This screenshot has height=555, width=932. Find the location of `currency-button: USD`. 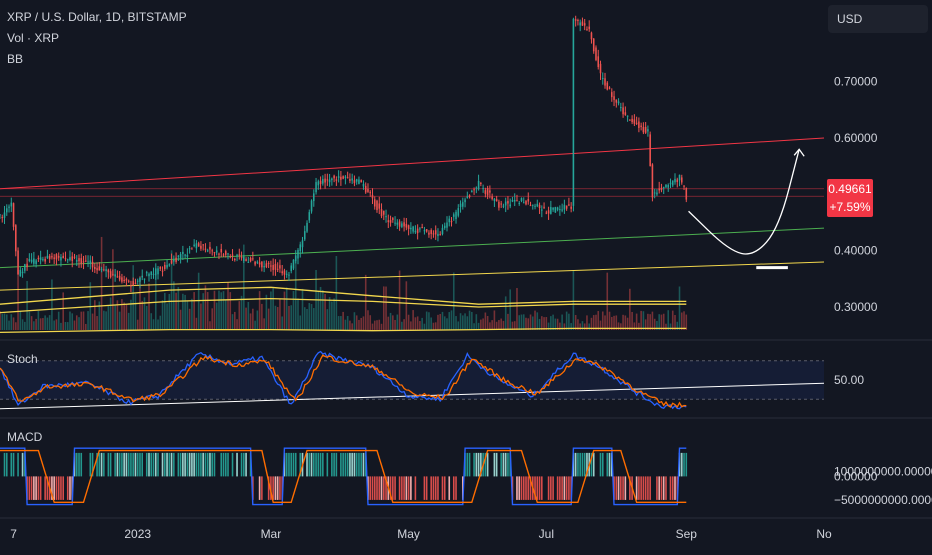

currency-button: USD is located at coordinates (878, 19).